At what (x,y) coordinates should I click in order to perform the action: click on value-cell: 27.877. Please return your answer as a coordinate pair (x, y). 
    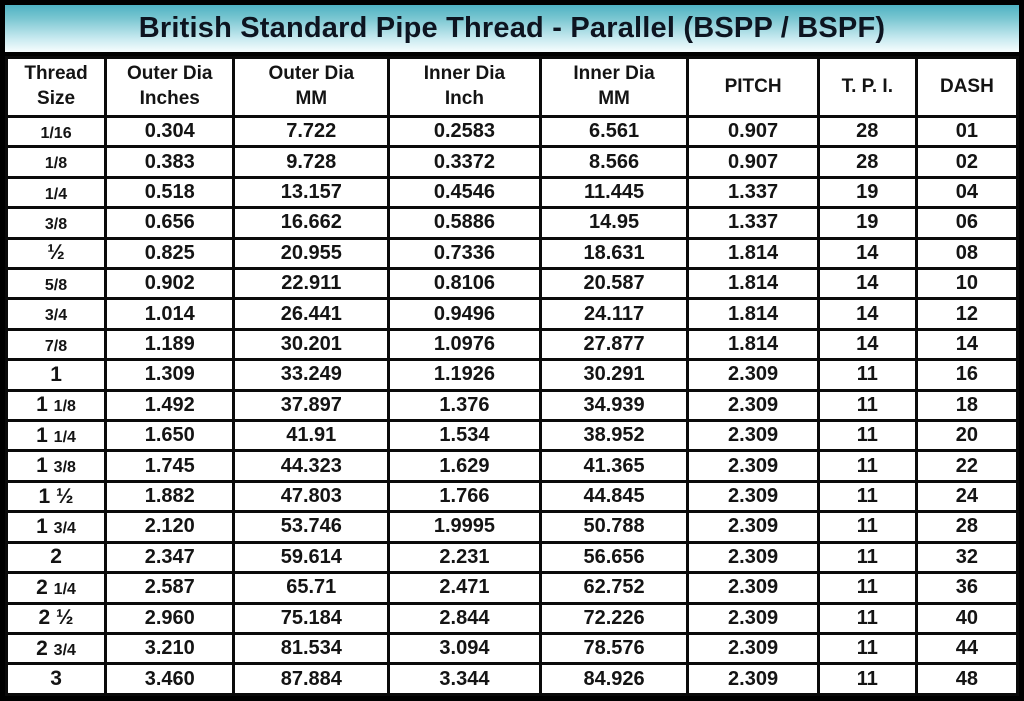
    Looking at the image, I should click on (614, 344).